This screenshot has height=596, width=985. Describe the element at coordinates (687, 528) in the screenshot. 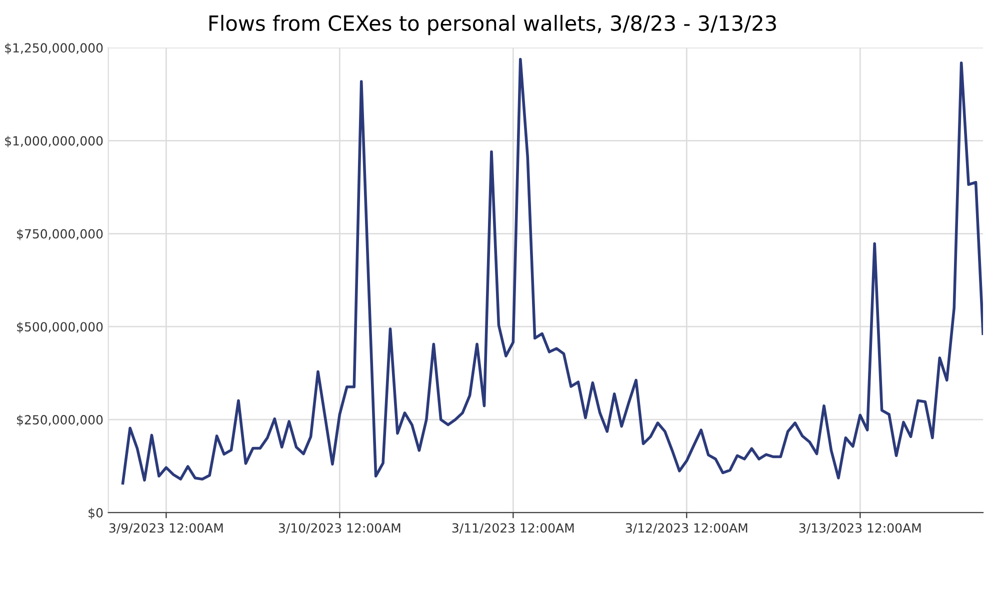

I see `x-tick-label: 3/12/2023 12:00AM` at that location.